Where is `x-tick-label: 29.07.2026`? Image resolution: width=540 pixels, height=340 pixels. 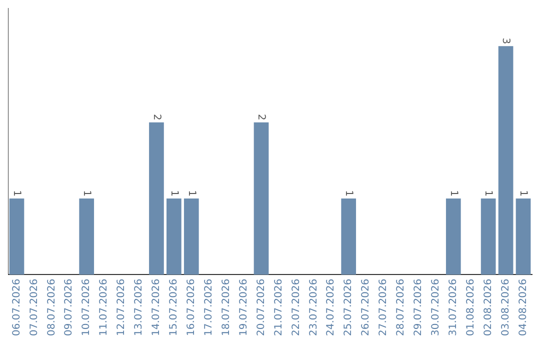
x-tick-label: 29.07.2026 is located at coordinates (418, 307).